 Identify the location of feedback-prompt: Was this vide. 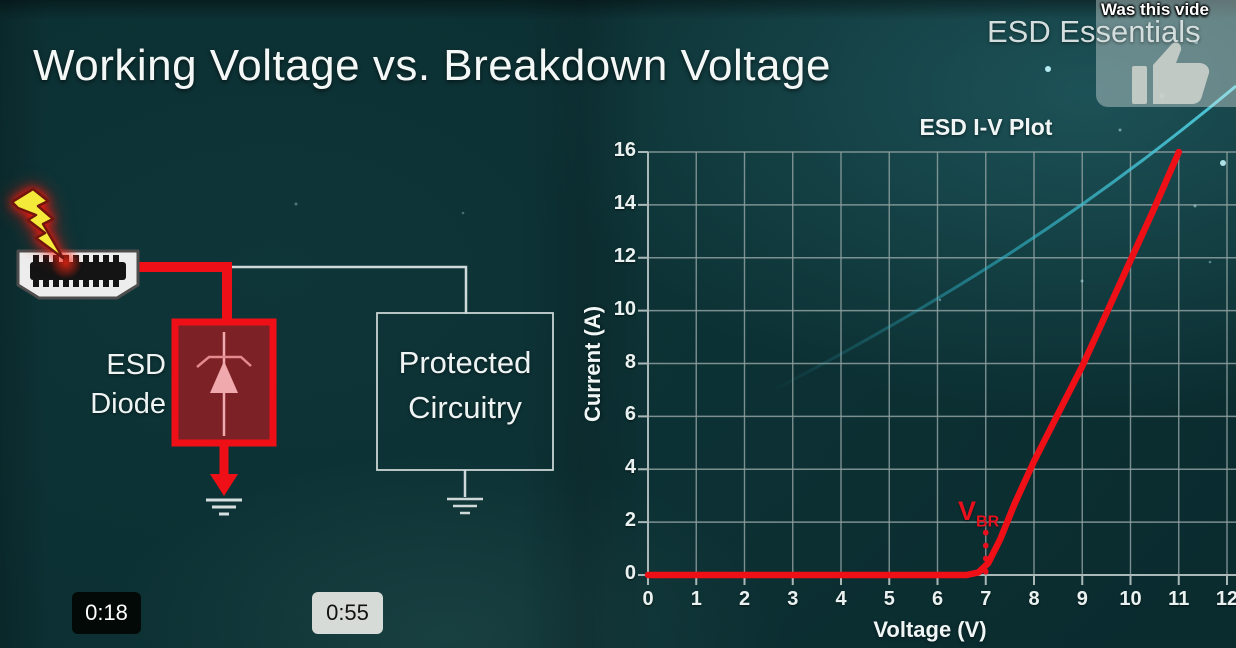
(1155, 9).